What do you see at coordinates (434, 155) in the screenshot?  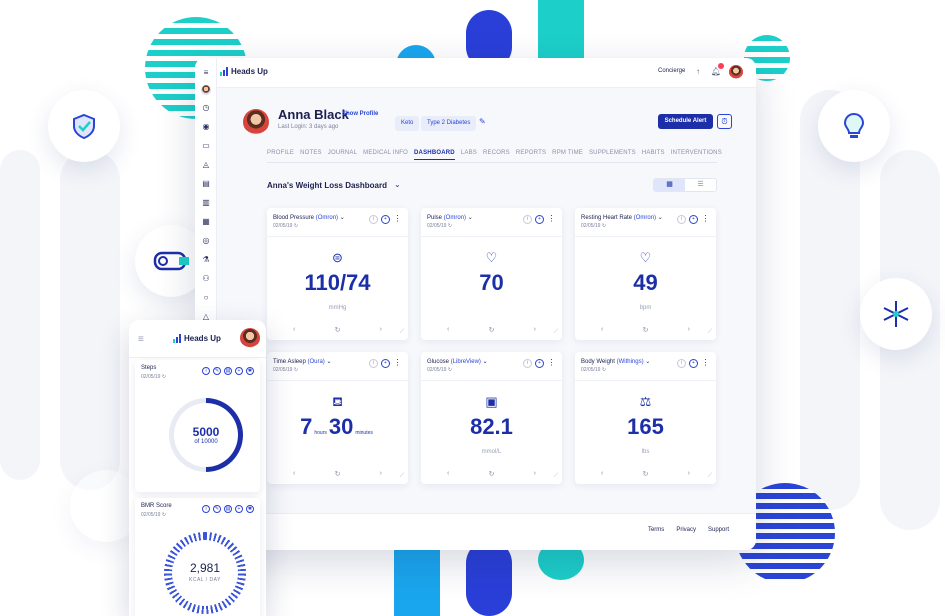 I see `tab-dashboard: DASHBOARD` at bounding box center [434, 155].